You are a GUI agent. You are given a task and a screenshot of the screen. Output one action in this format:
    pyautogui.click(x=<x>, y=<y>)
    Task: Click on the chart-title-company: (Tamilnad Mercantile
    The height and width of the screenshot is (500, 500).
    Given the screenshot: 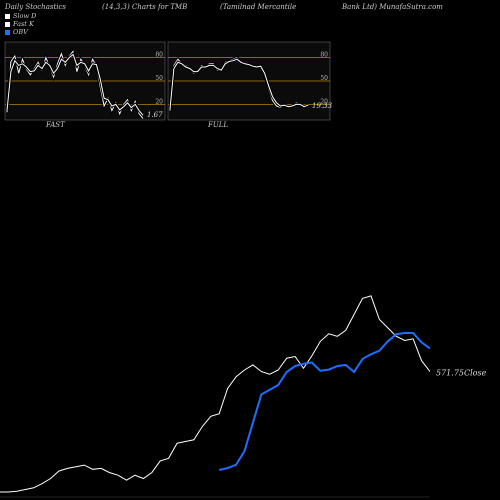 What is the action you would take?
    pyautogui.click(x=258, y=7)
    